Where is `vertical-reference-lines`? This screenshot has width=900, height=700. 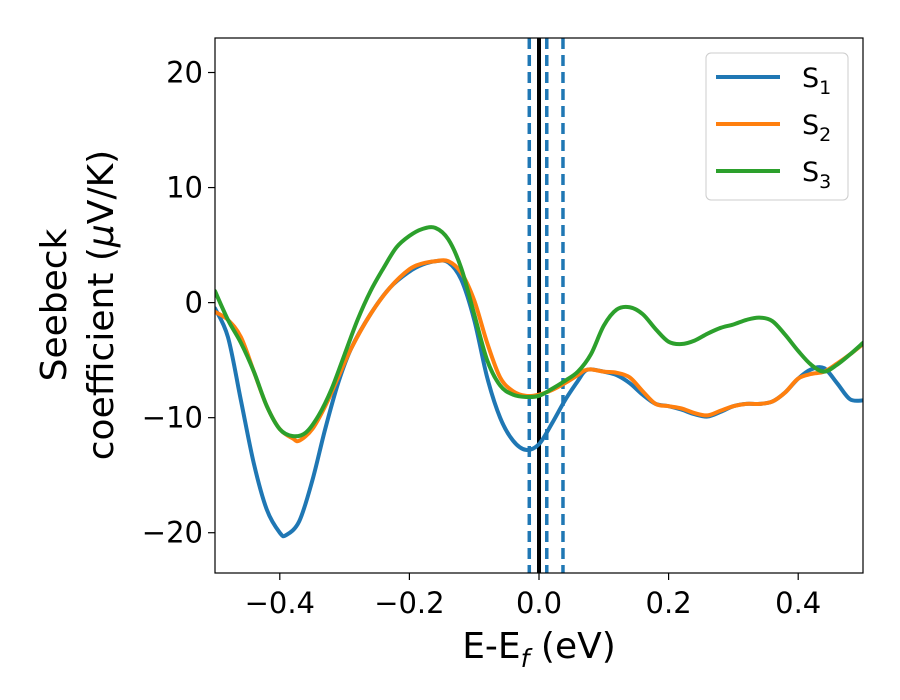
vertical-reference-lines is located at coordinates (546, 305).